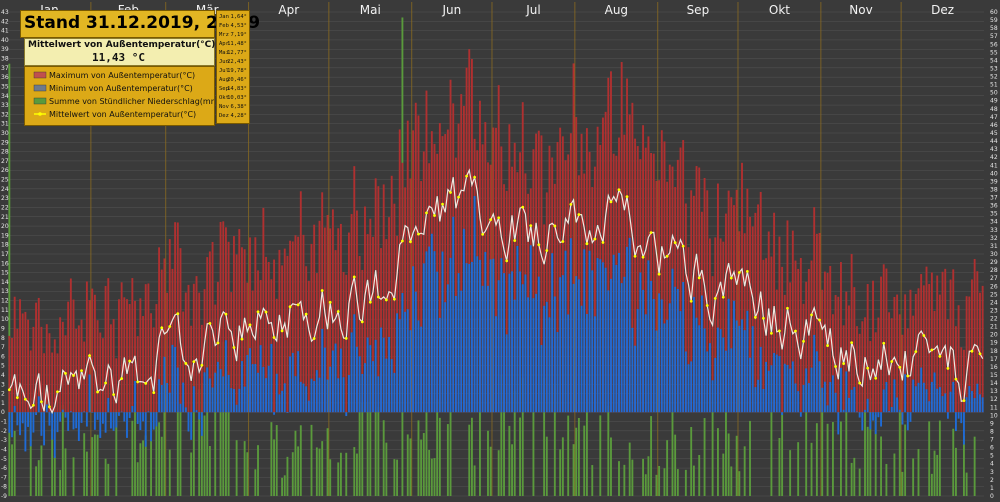 Image resolution: width=1000 pixels, height=502 pixels. Describe the element at coordinates (994, 351) in the screenshot. I see `right-tick-label: 18` at that location.